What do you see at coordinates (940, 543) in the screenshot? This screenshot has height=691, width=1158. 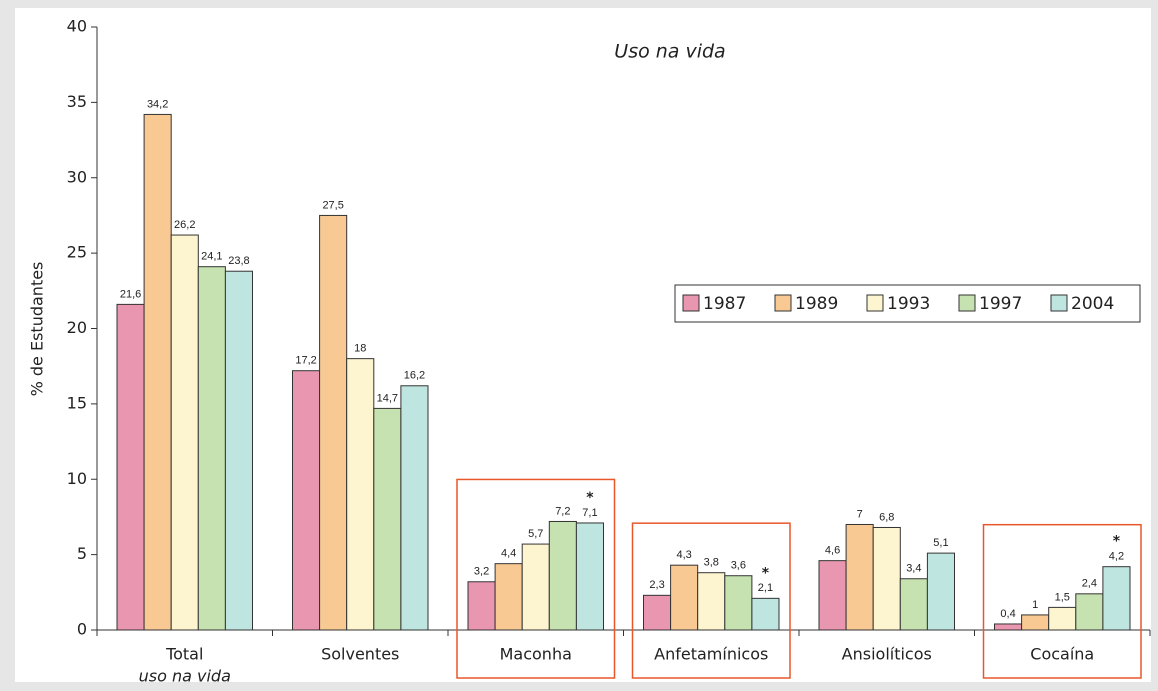 I see `value-label: 5,1` at bounding box center [940, 543].